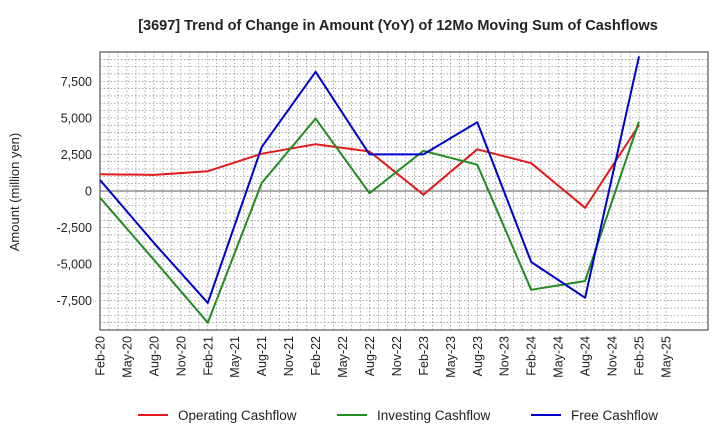  I want to click on y-tick-label: -5,000, so click(74, 265).